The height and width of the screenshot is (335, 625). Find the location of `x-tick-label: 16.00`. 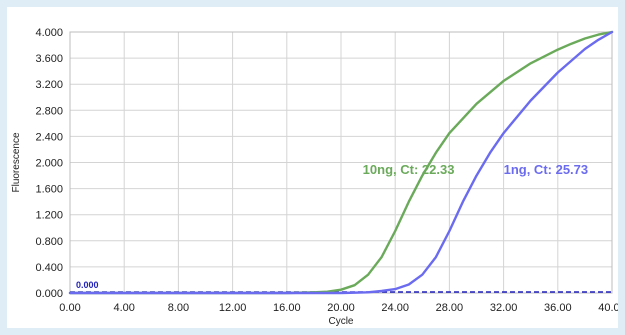

x-tick-label: 16.00 is located at coordinates (287, 308).